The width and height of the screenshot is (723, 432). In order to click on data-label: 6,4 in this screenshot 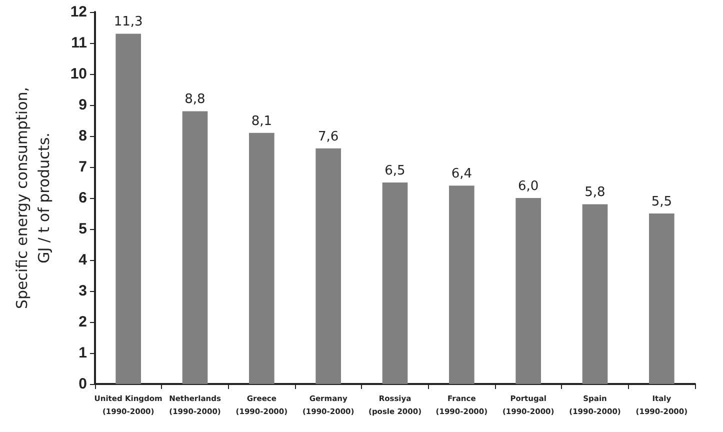, I will do `click(461, 174)`.